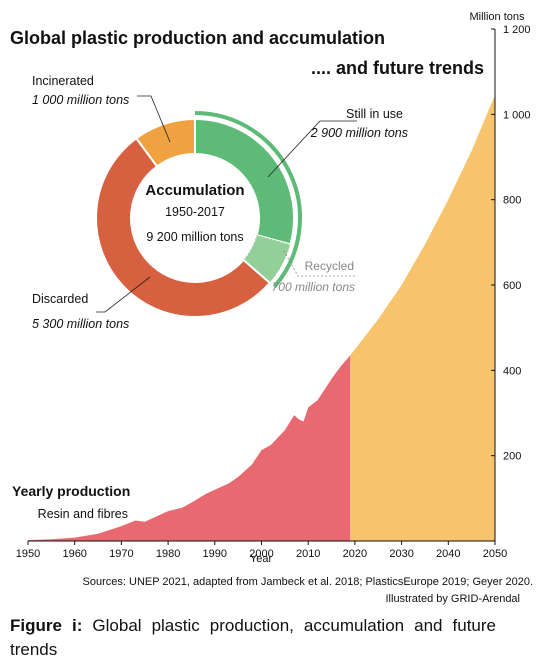  I want to click on x-tick-label: 1960, so click(74, 554).